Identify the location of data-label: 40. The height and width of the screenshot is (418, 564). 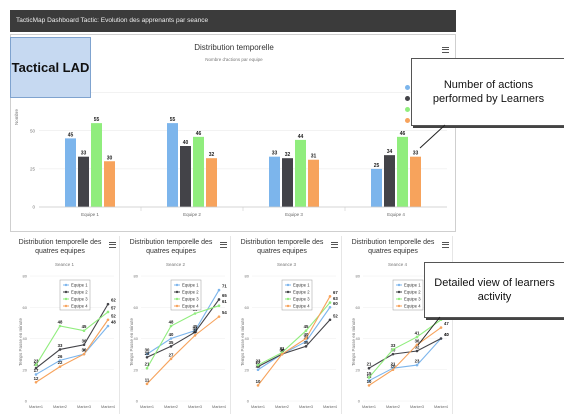
(171, 334).